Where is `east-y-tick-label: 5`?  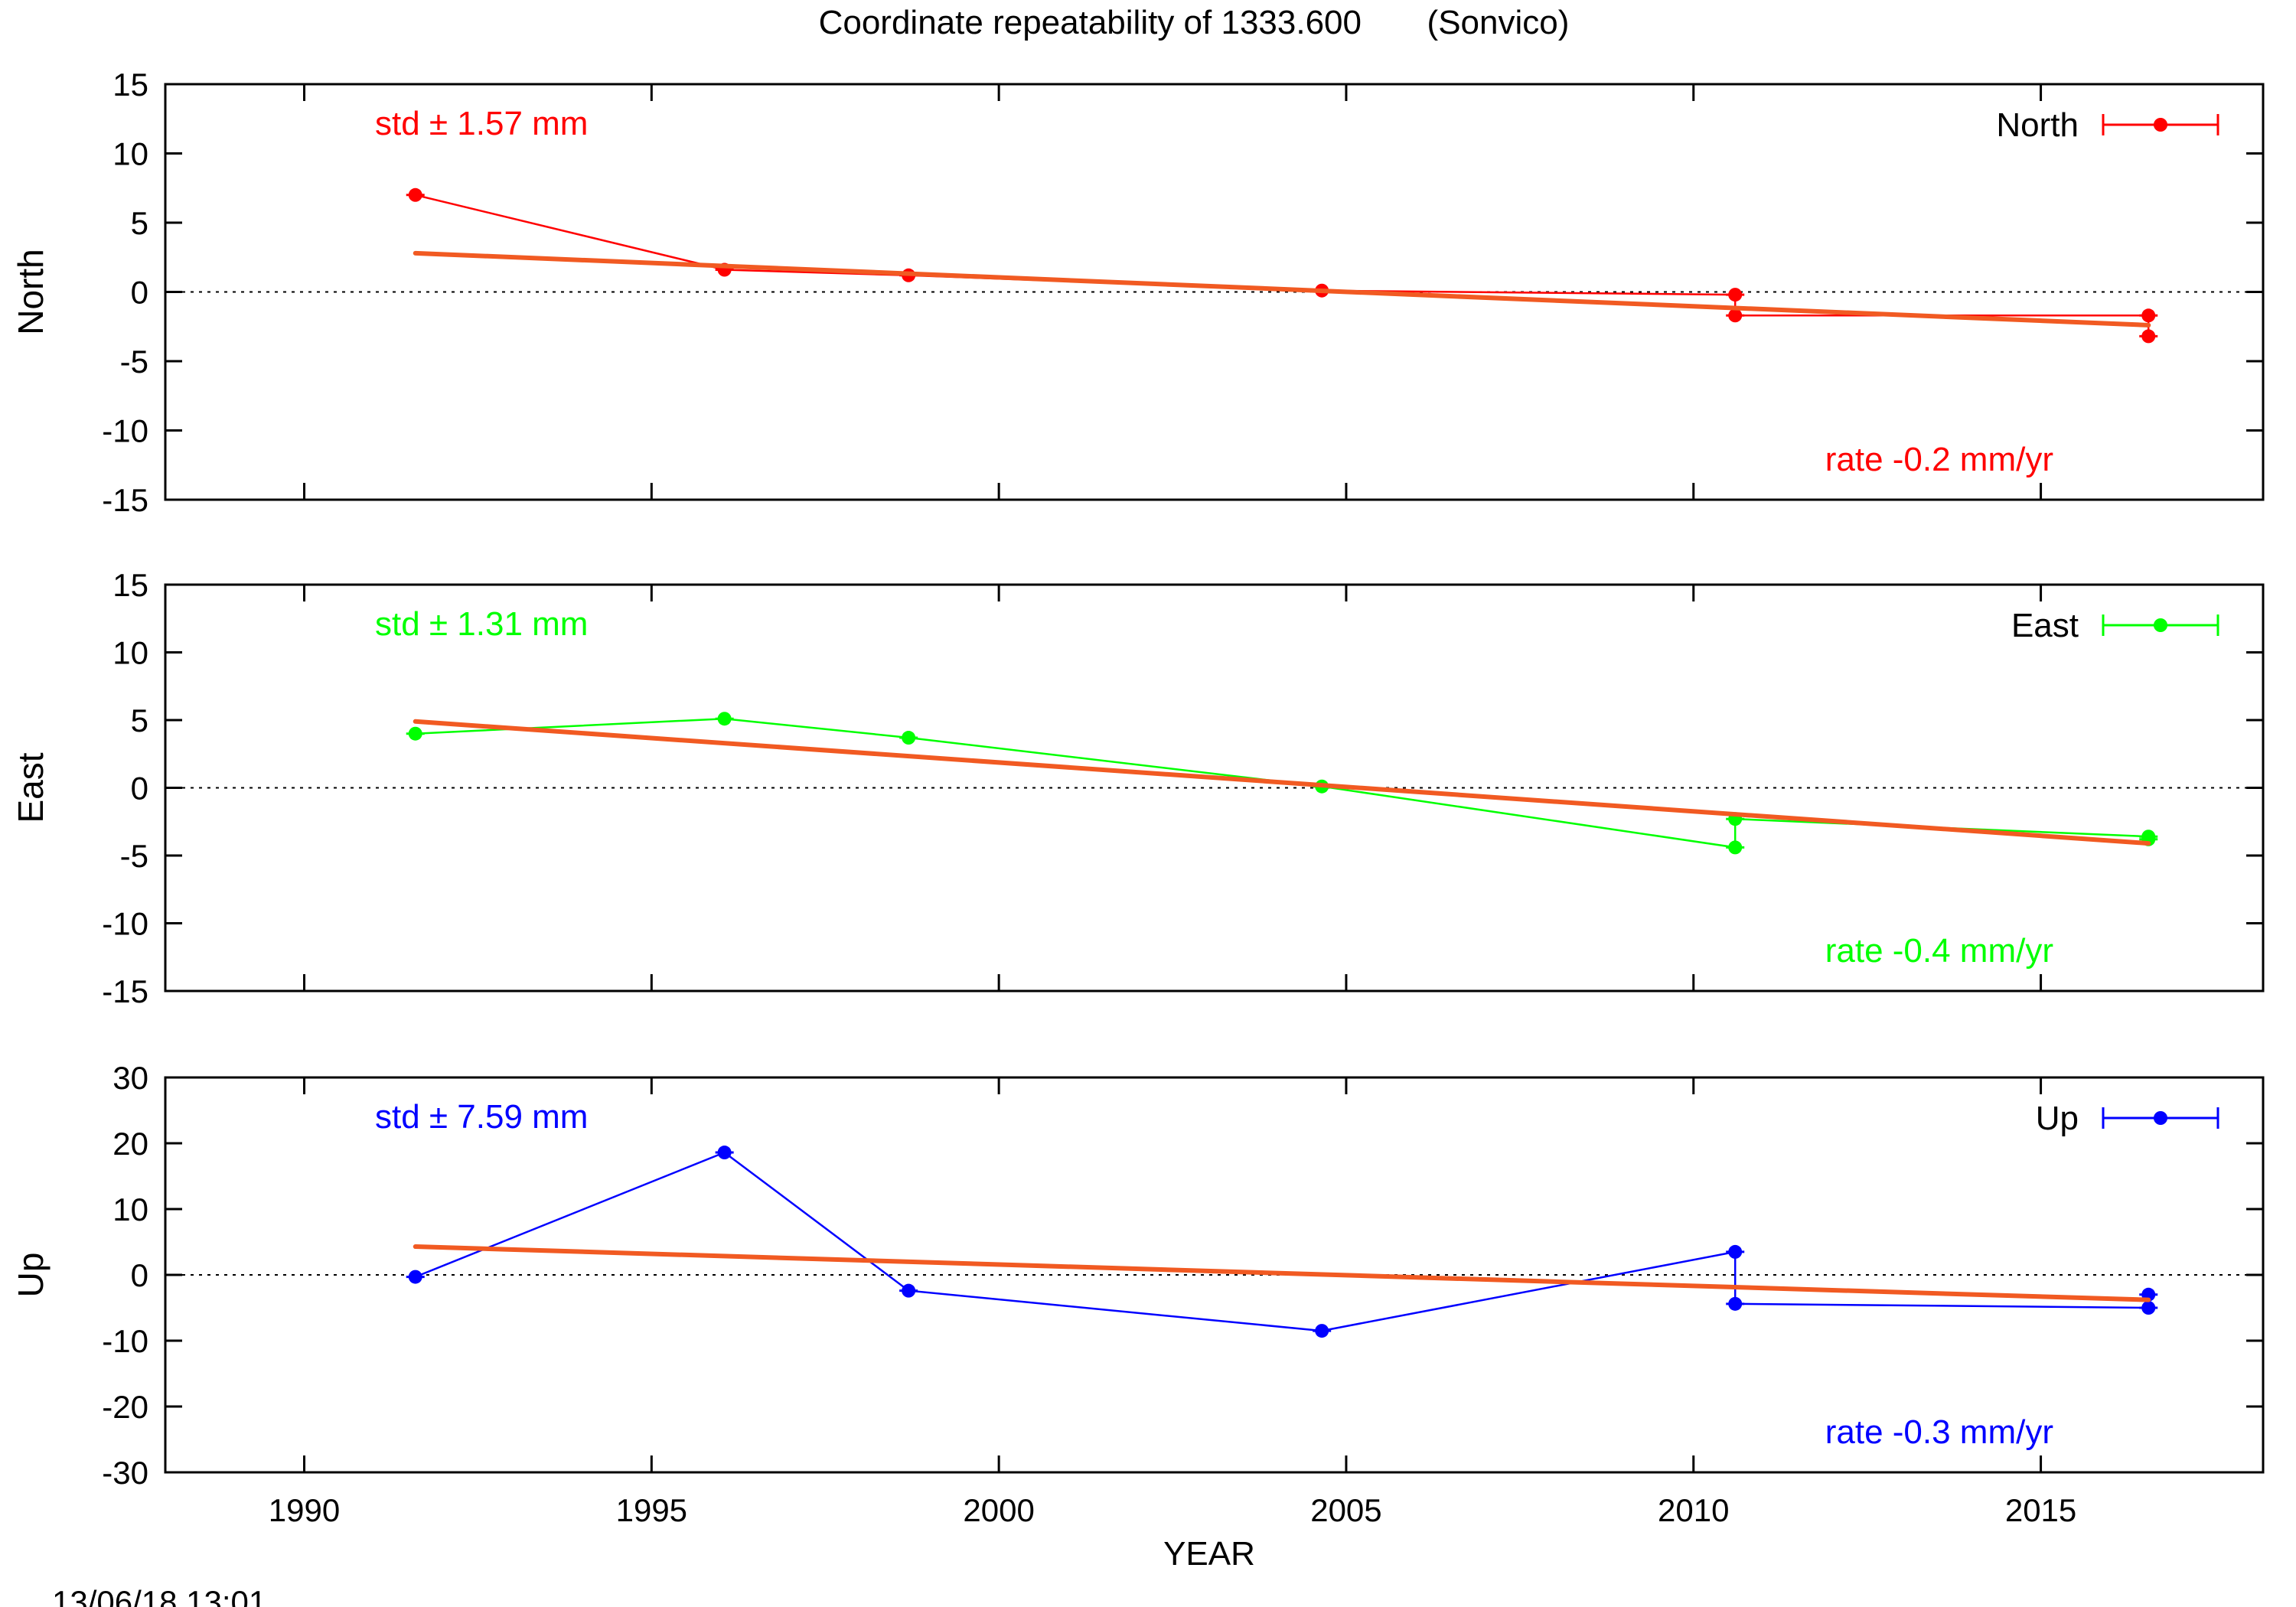
east-y-tick-label: 5 is located at coordinates (139, 720).